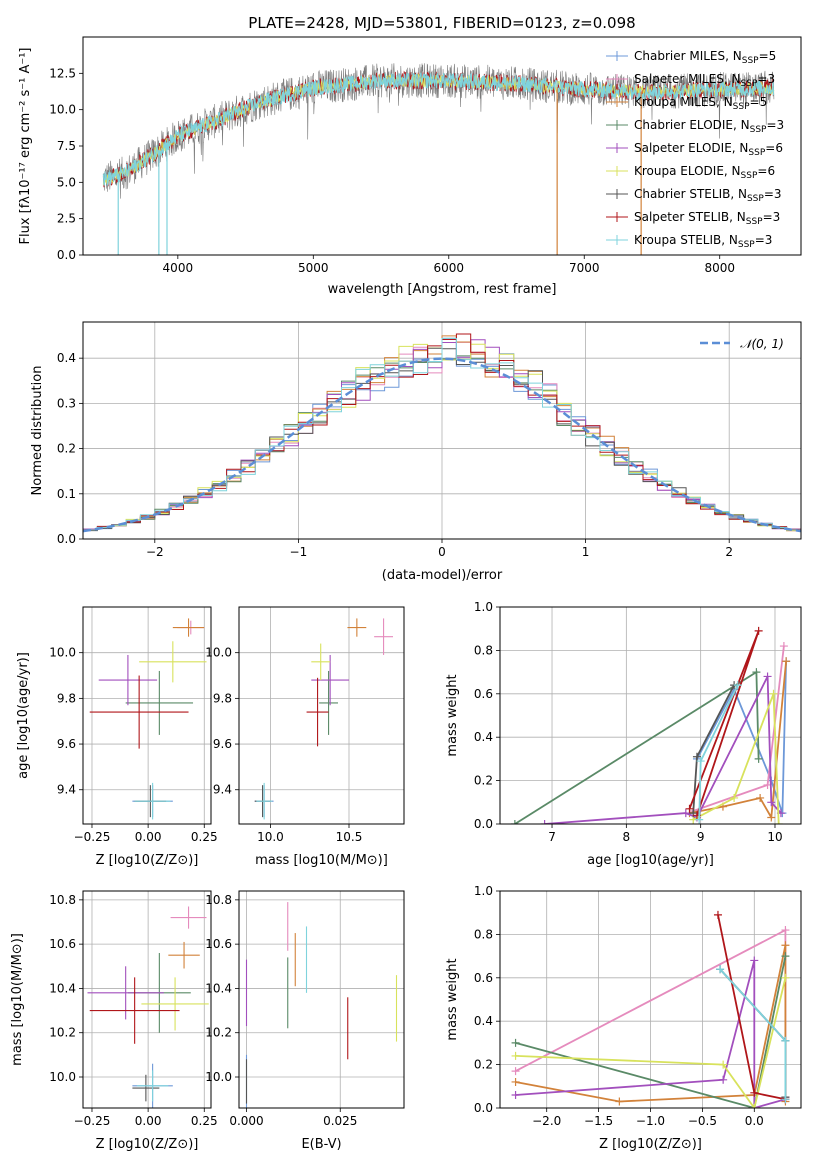 This screenshot has width=819, height=1170. I want to click on weight_vs_age-plot-area, so click(650, 715).